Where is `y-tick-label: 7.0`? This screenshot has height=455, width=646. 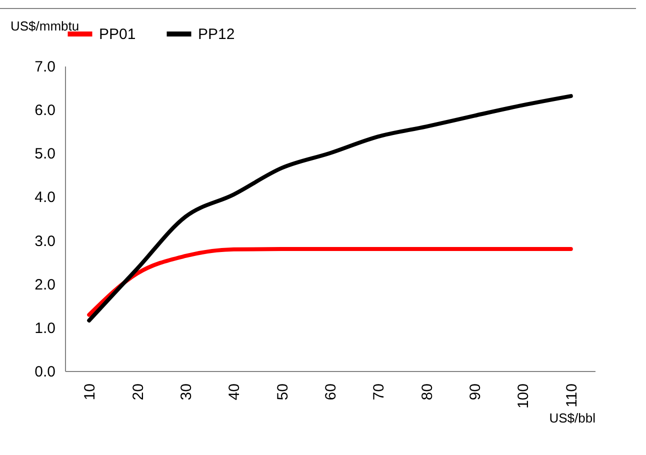 y-tick-label: 7.0 is located at coordinates (45, 67).